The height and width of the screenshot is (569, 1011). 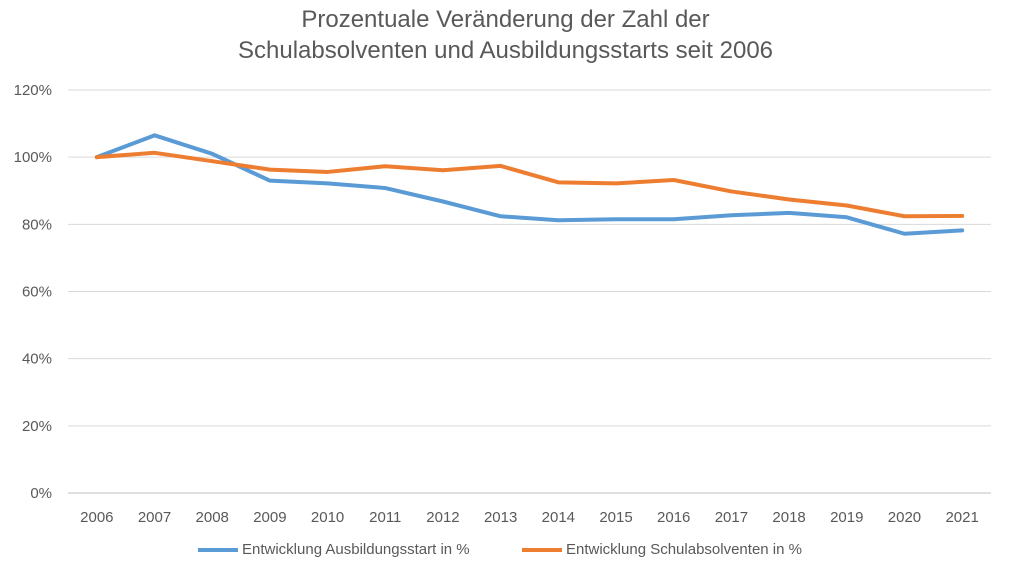 I want to click on x-tick-label: 2017, so click(x=731, y=517).